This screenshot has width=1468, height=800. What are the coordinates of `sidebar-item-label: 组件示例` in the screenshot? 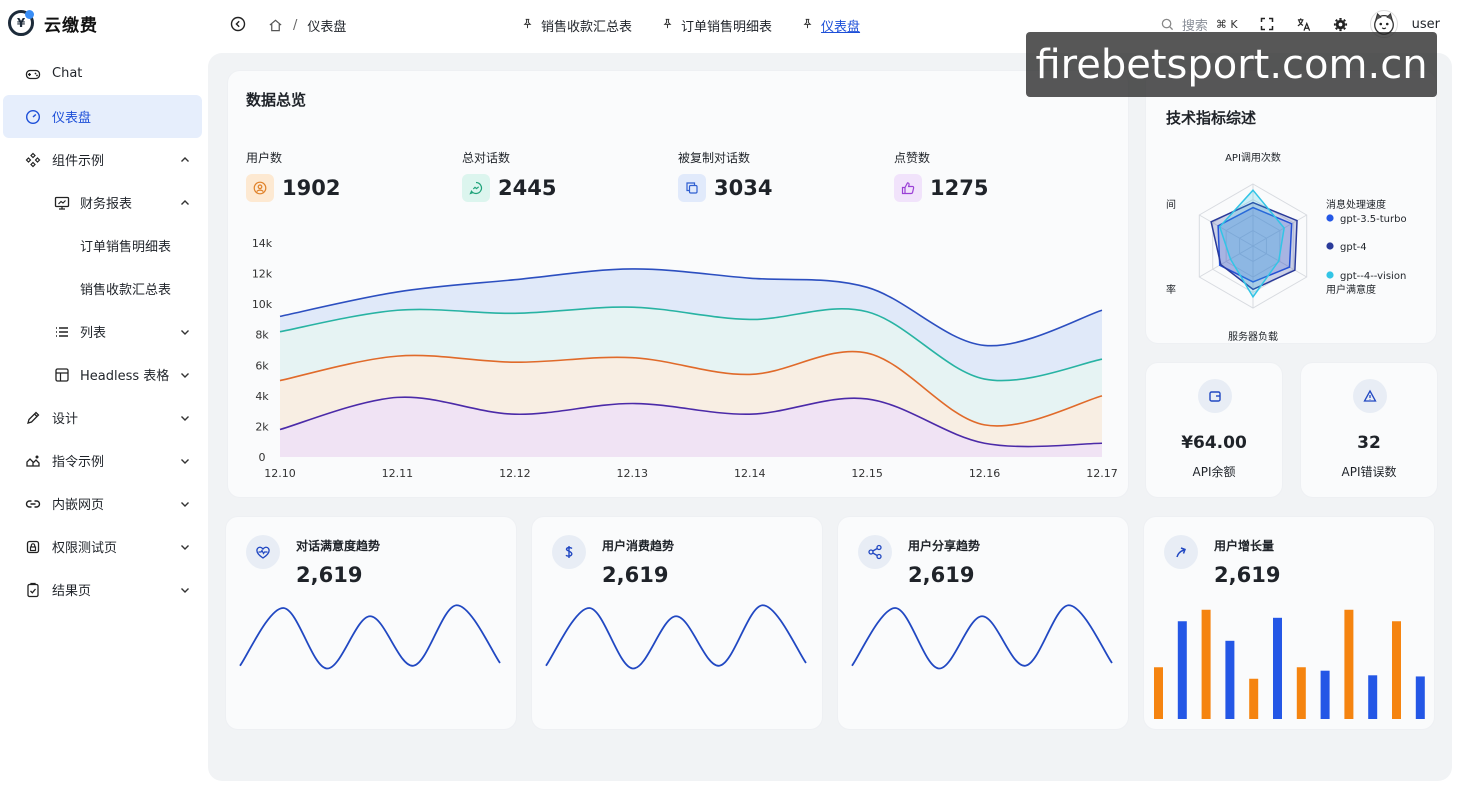 It's located at (78, 161).